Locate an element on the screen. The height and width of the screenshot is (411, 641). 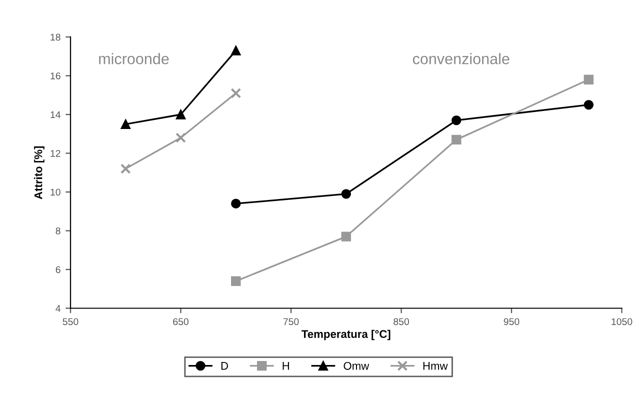
y-tick-label: 8 is located at coordinates (58, 230).